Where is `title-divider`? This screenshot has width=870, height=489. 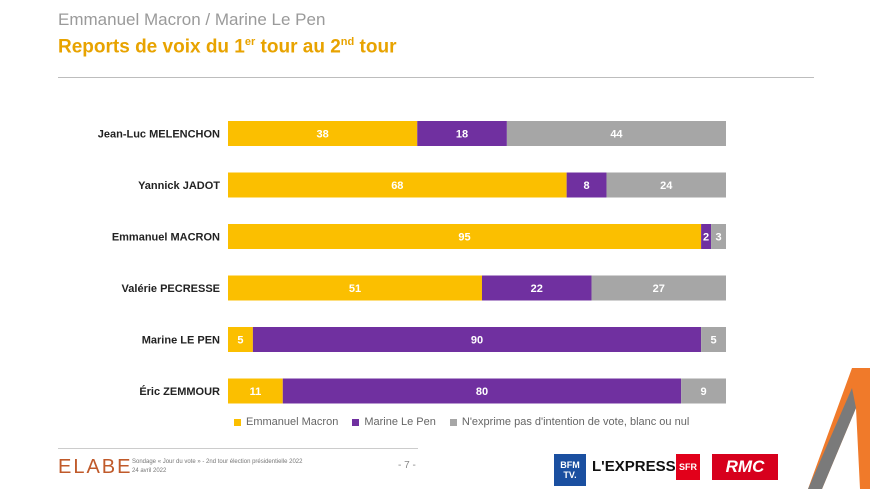
title-divider is located at coordinates (436, 77).